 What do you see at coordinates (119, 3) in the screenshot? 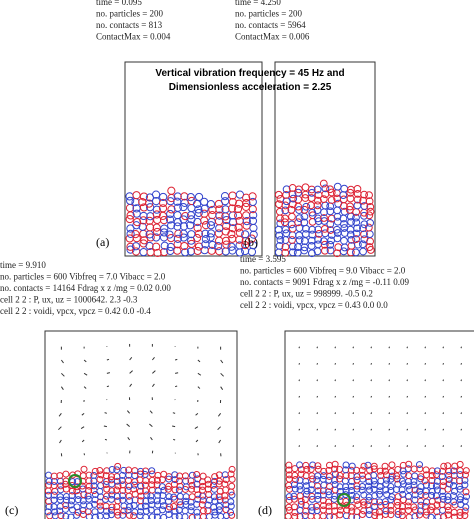
I see `info-line: time = 0.095` at bounding box center [119, 3].